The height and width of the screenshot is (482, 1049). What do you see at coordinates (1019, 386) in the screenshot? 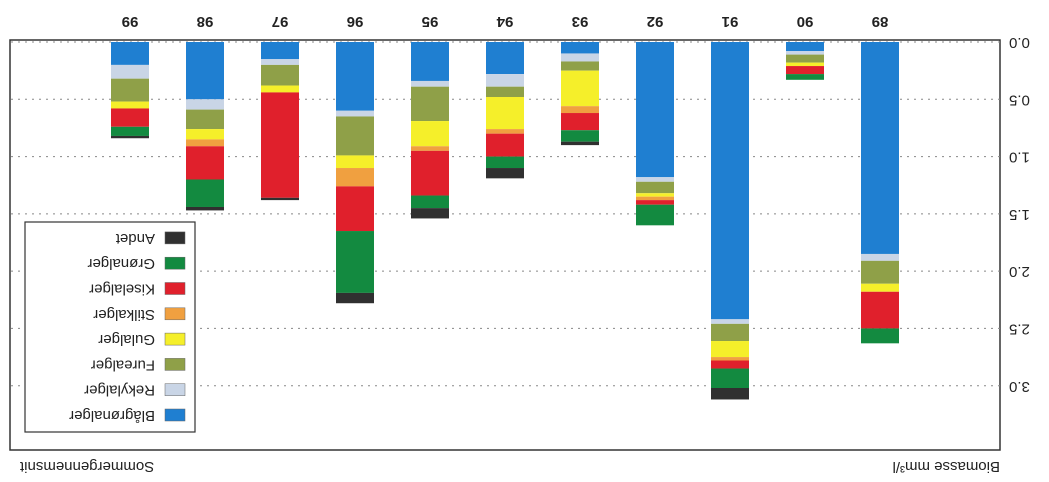
I see `y-tick-label: 3.0` at bounding box center [1019, 386].